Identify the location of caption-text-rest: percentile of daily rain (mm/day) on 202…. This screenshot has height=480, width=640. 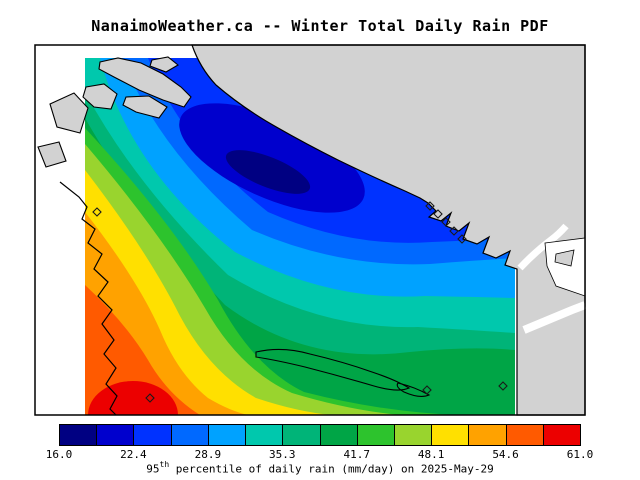
(331, 469).